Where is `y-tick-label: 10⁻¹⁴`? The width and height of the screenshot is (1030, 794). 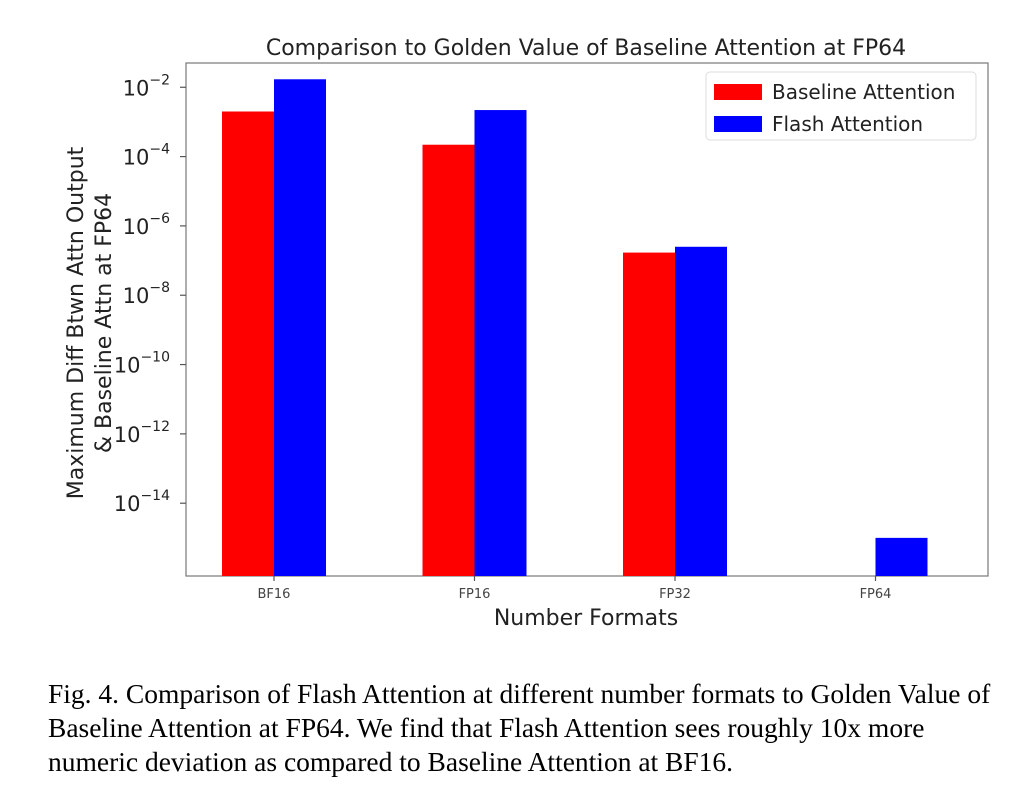 y-tick-label: 10⁻¹⁴ is located at coordinates (142, 502).